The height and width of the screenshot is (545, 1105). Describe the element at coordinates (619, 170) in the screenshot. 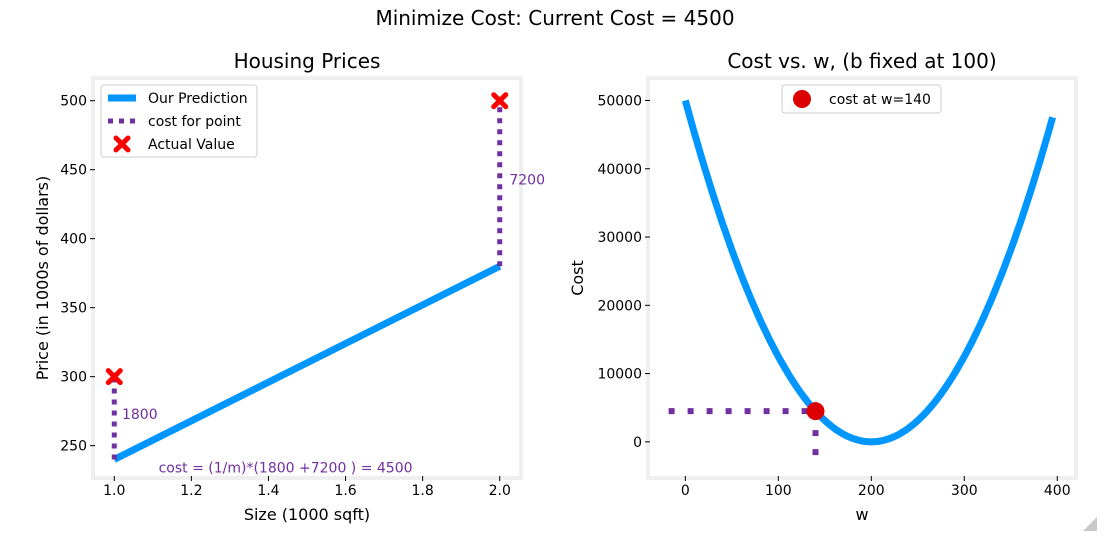

I see `y-tick-label: 40000` at that location.